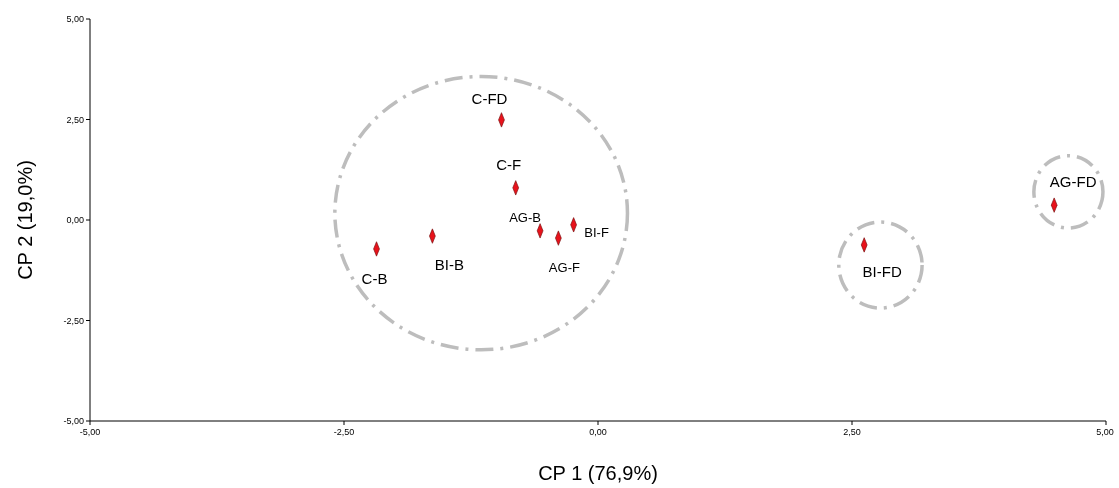 This screenshot has width=1119, height=488. Describe the element at coordinates (449, 265) in the screenshot. I see `annotation: BI-B` at that location.